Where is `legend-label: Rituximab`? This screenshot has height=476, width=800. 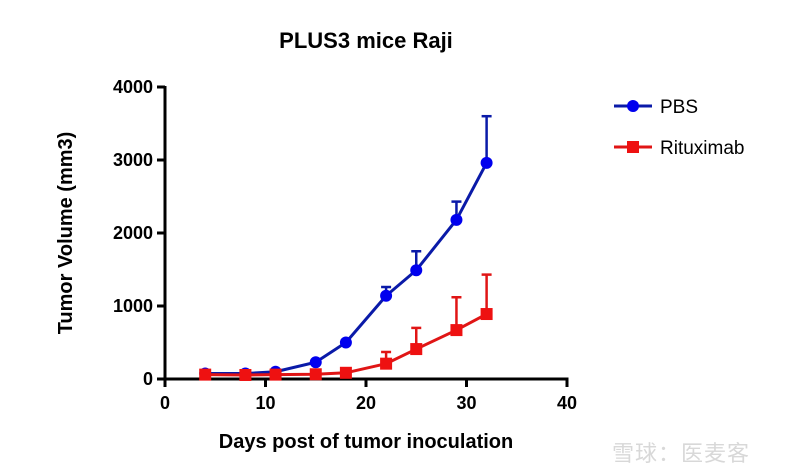
legend-label: Rituximab is located at coordinates (702, 148).